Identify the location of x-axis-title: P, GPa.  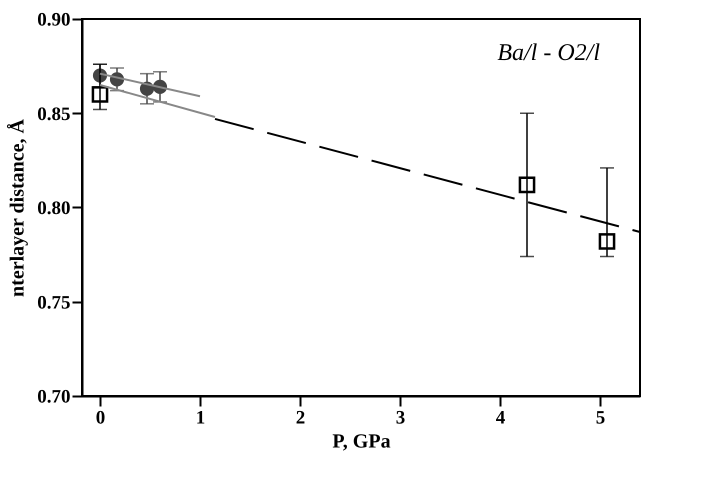
(361, 441).